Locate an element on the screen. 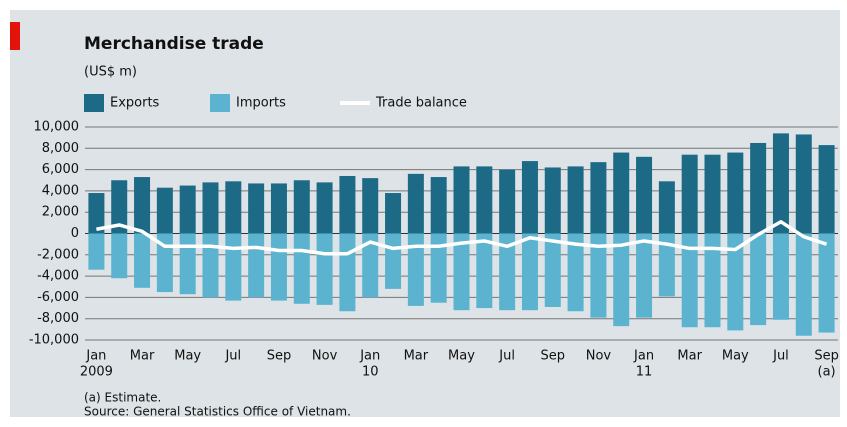  y-tick-label: 2,000 is located at coordinates (60, 212).